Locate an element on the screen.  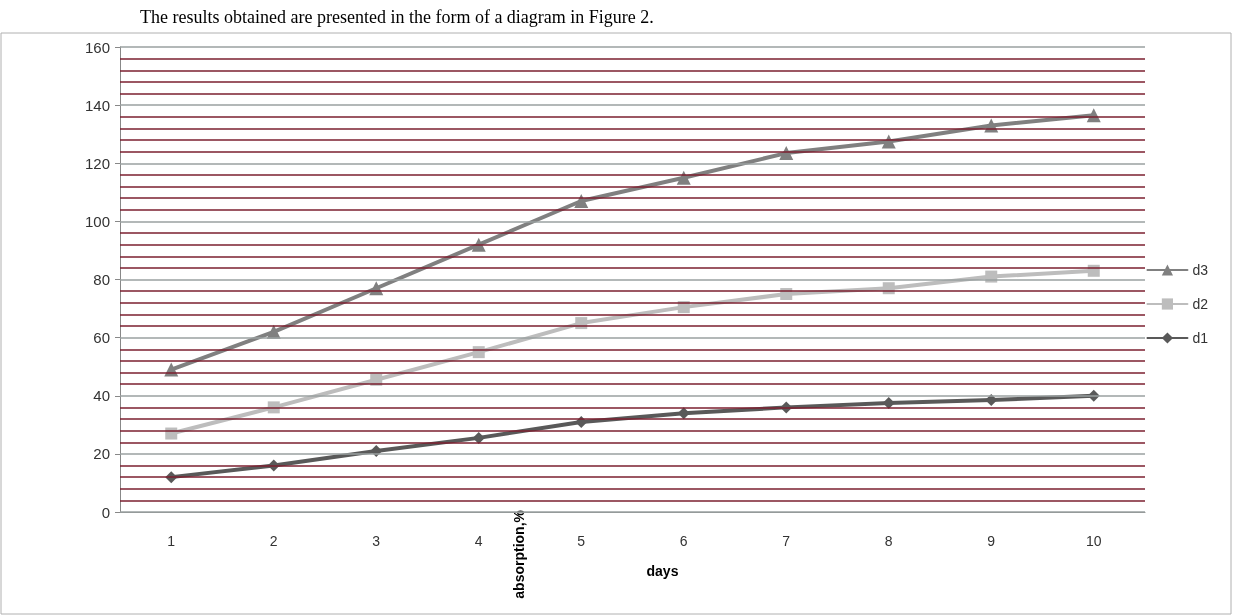
y-tick-label: 120 is located at coordinates (97, 163).